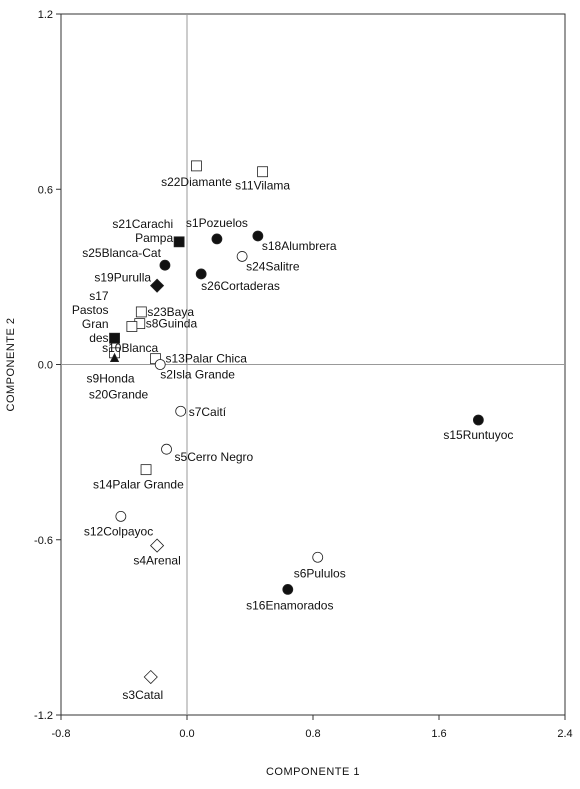  I want to click on point-label: s25Blanca-Cat, so click(121, 253).